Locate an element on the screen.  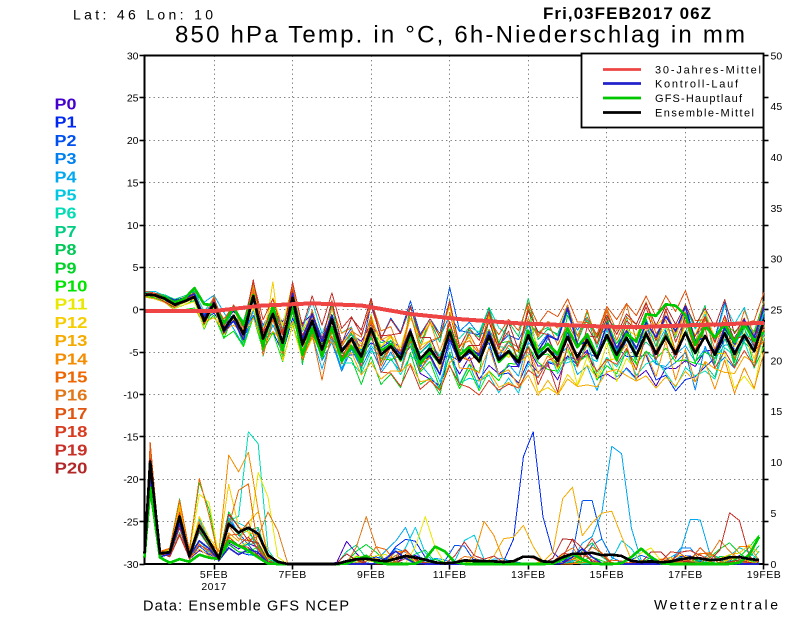
svg-text: P14 is located at coordinates (71, 359).